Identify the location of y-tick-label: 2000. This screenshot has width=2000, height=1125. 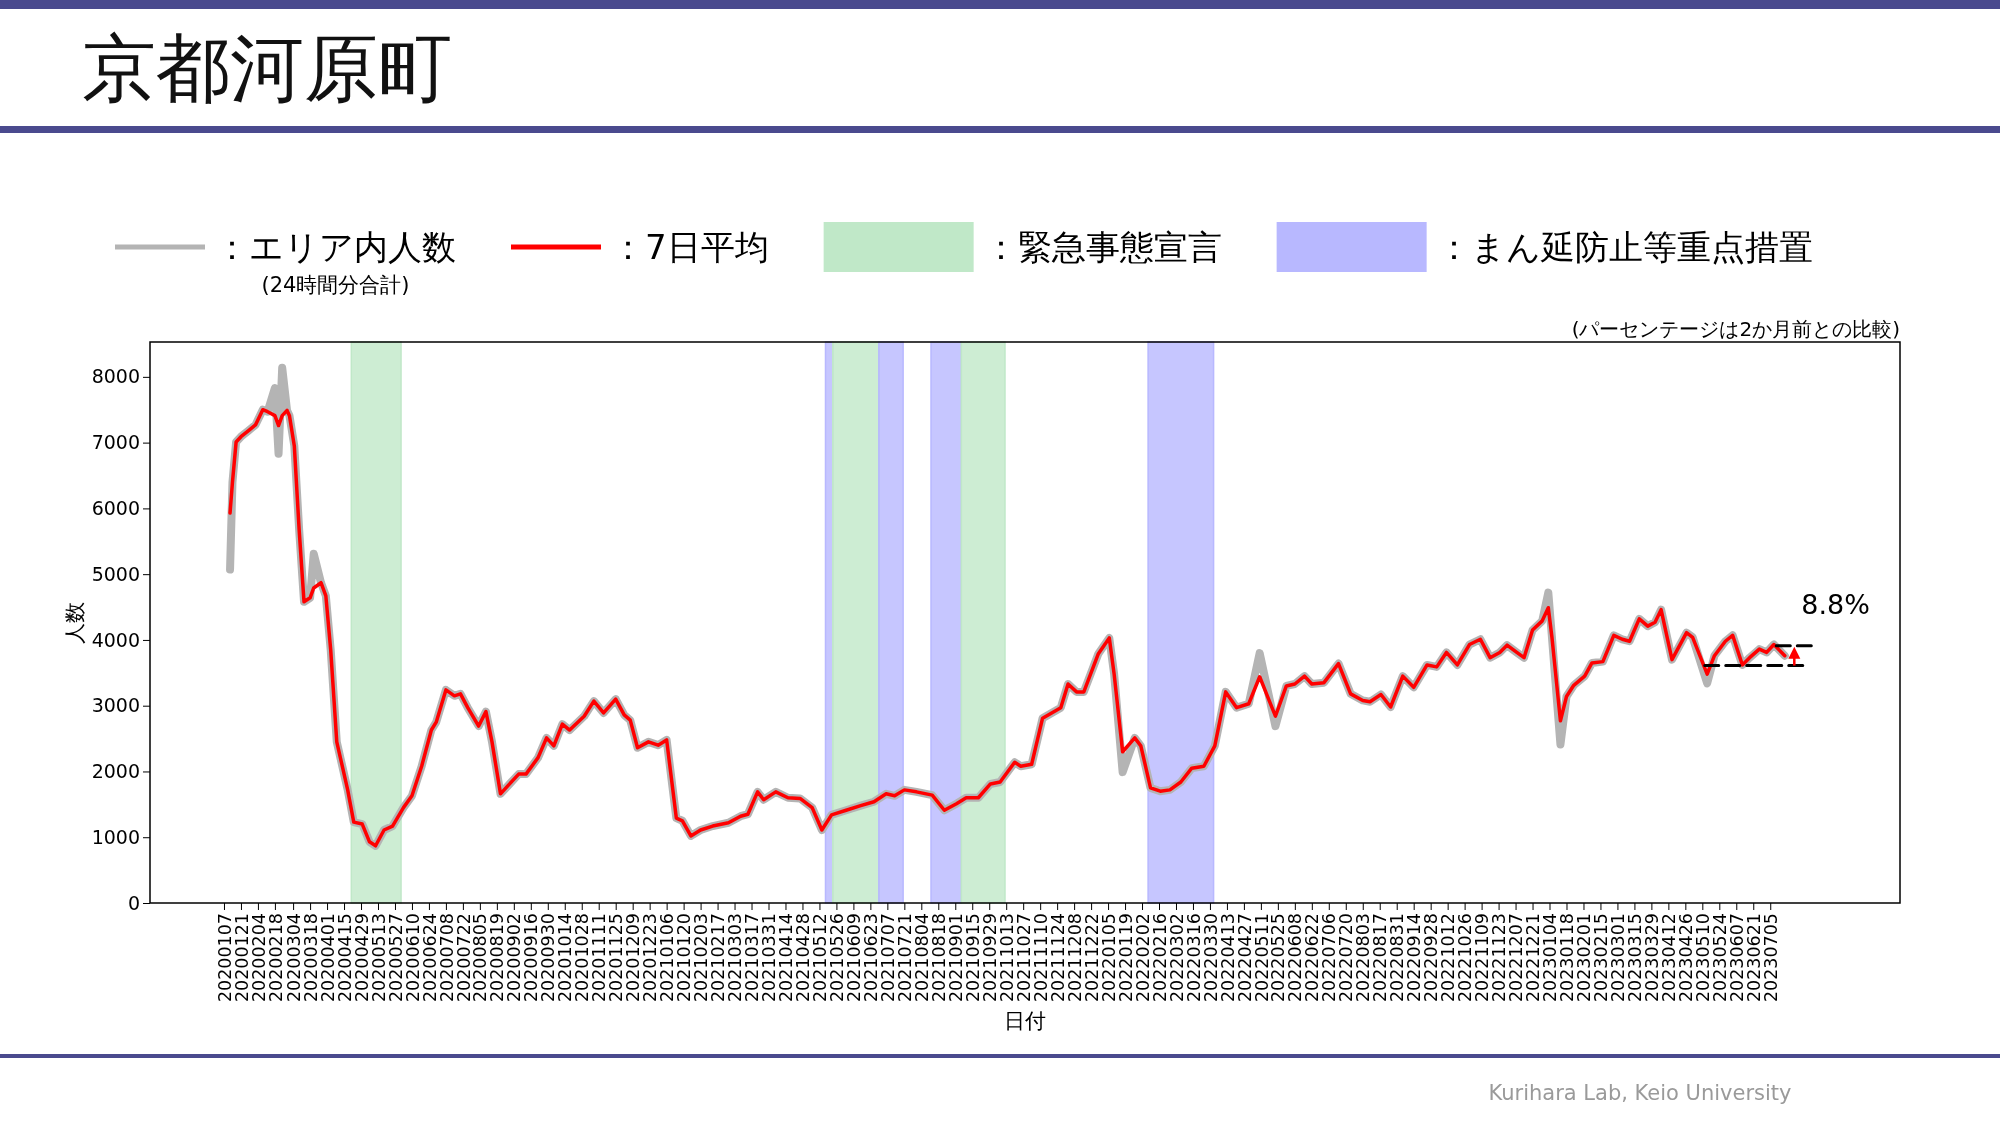
(115, 771).